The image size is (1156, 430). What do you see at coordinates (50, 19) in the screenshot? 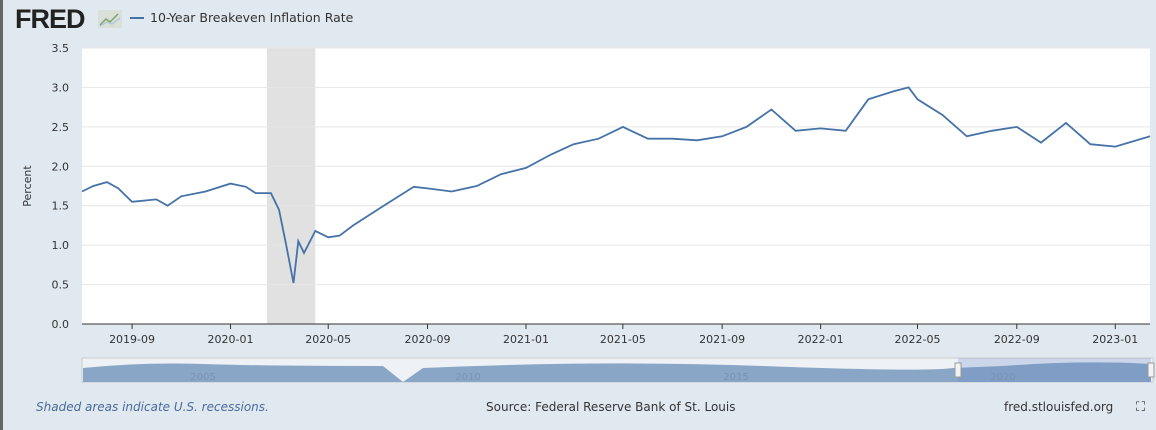
I see `fred-logo: FRED` at bounding box center [50, 19].